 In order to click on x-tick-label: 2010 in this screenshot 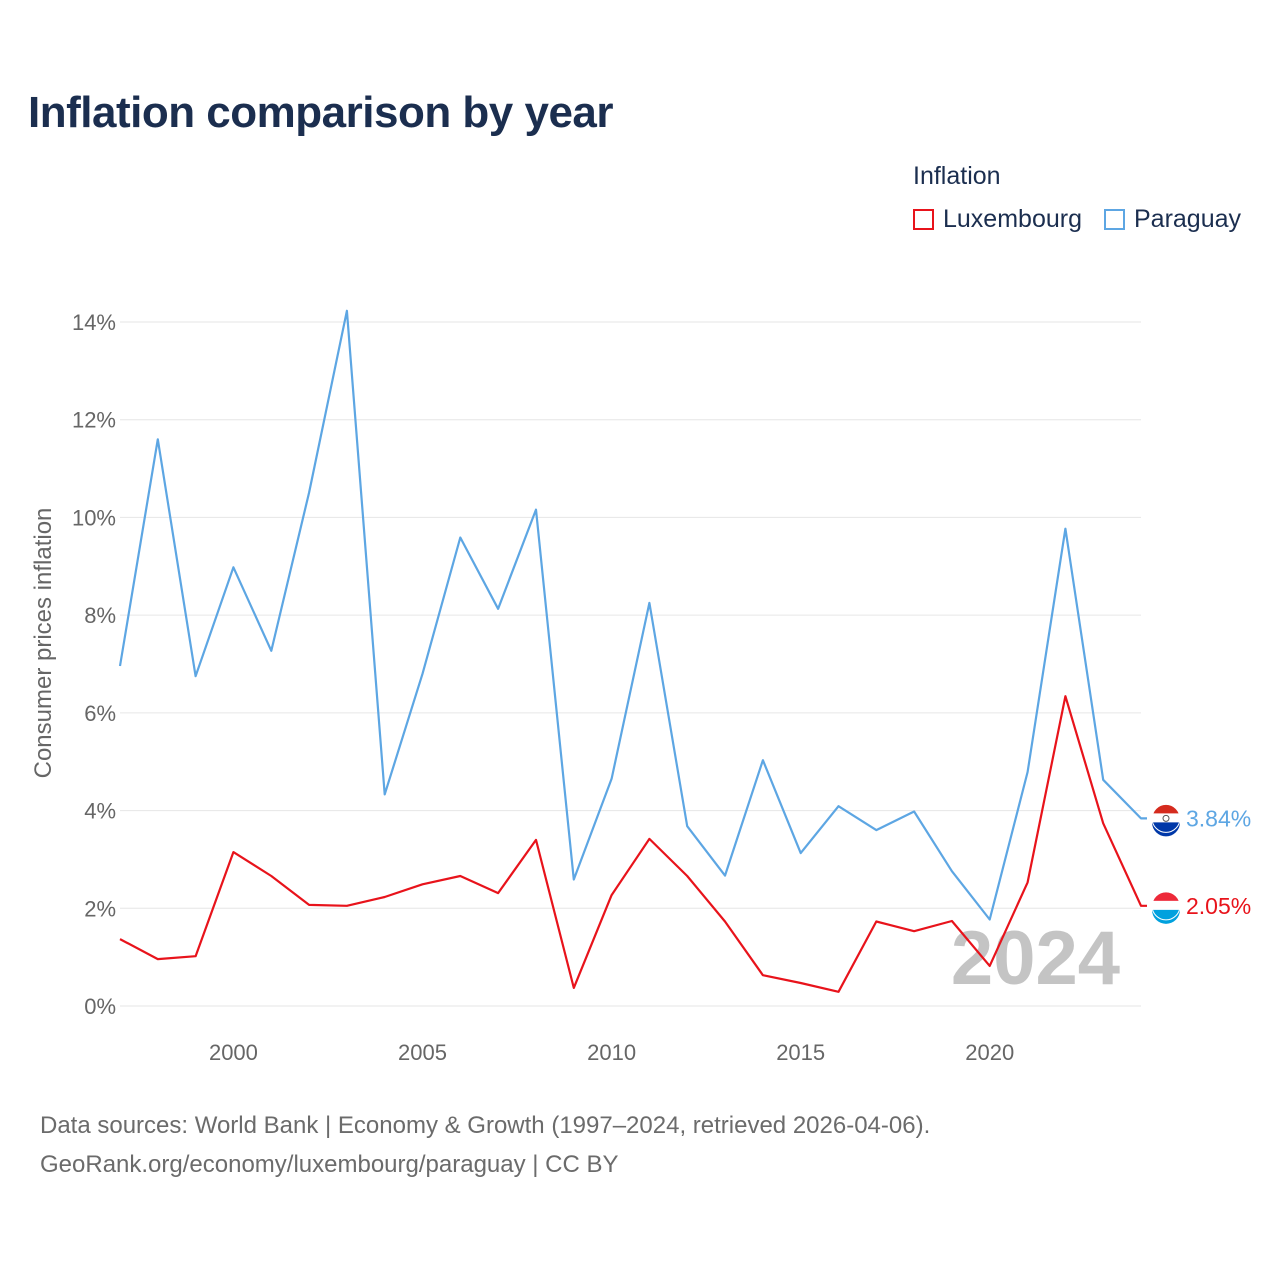, I will do `click(611, 1052)`.